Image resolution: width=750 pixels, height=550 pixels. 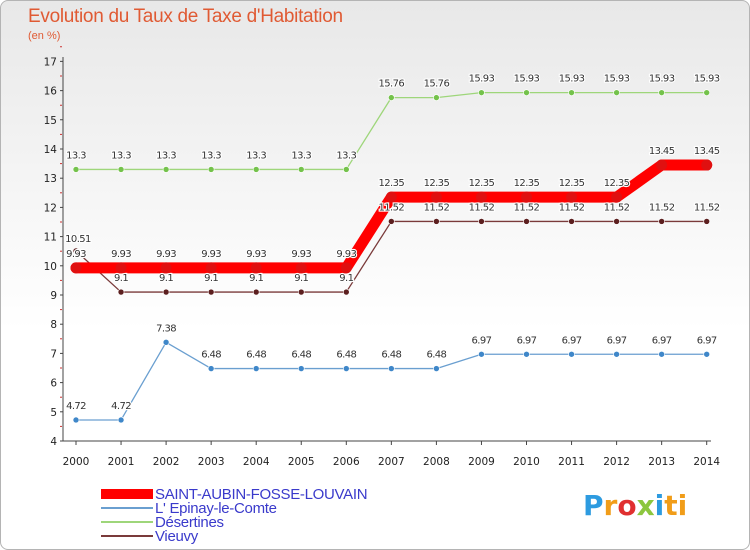 What do you see at coordinates (593, 505) in the screenshot?
I see `logo-letter: P` at bounding box center [593, 505].